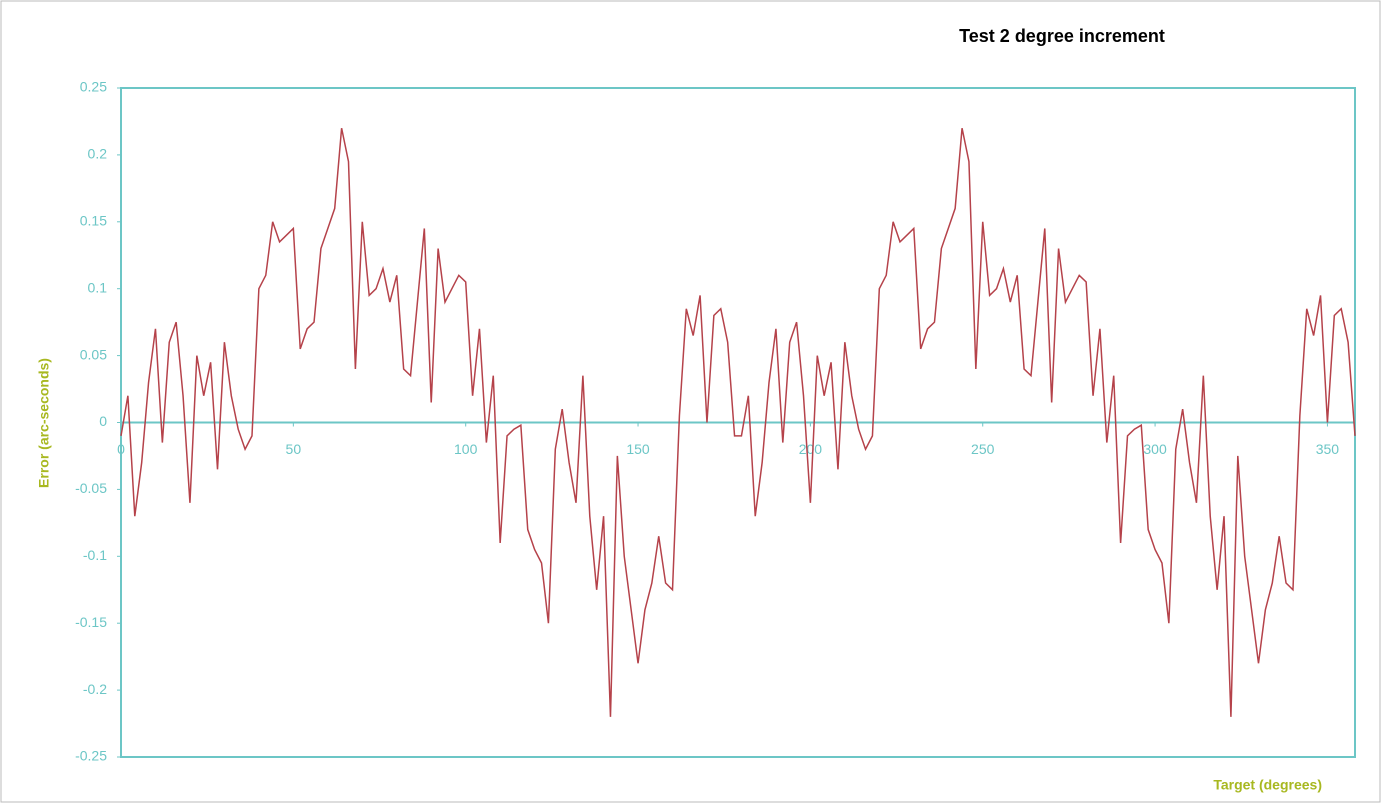  I want to click on x-tick-label: 150, so click(638, 449).